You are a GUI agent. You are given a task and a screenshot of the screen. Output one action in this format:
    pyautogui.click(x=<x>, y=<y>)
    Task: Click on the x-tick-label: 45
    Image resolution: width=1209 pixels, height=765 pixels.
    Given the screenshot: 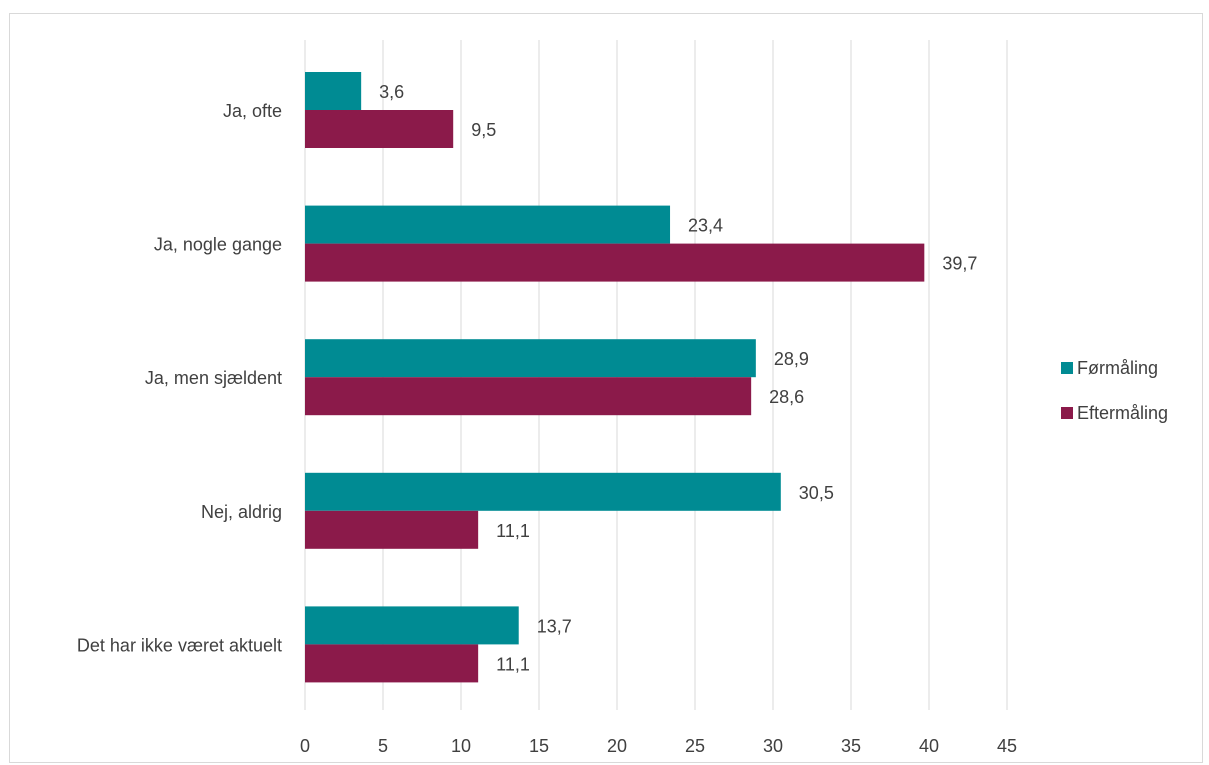 What is the action you would take?
    pyautogui.click(x=1007, y=746)
    